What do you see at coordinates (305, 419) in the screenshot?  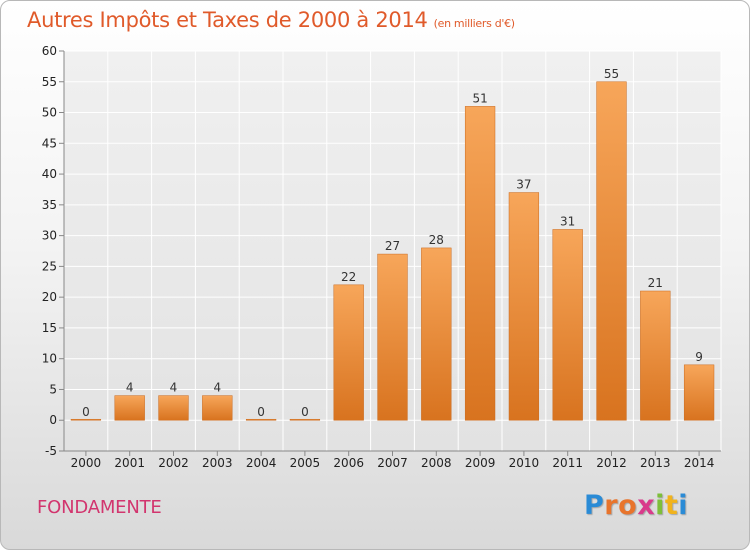 I see `bar-2005` at bounding box center [305, 419].